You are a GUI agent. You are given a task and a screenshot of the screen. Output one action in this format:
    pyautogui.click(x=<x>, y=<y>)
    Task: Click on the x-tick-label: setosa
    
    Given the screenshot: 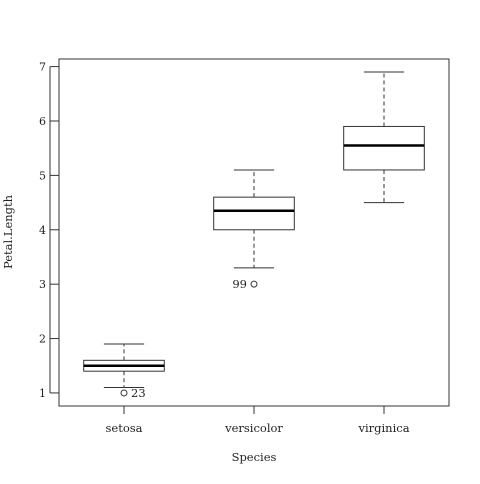 What is the action you would take?
    pyautogui.click(x=123, y=428)
    